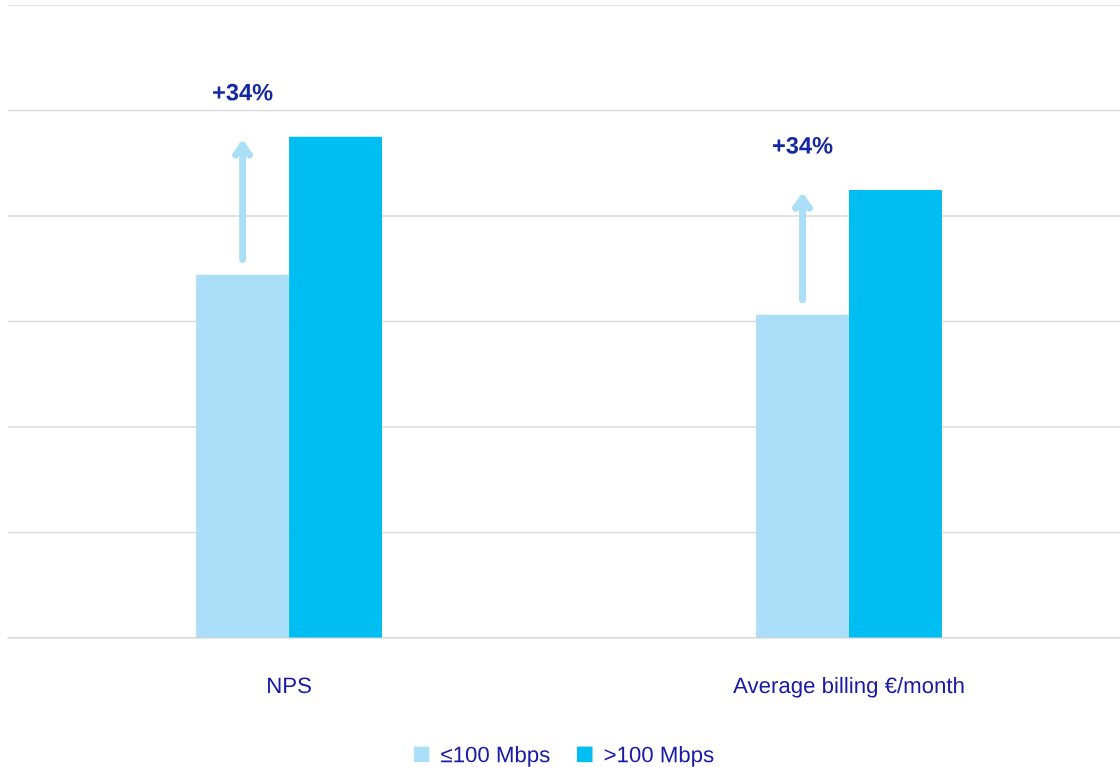  I want to click on legend-label: >100 Mbps, so click(659, 756).